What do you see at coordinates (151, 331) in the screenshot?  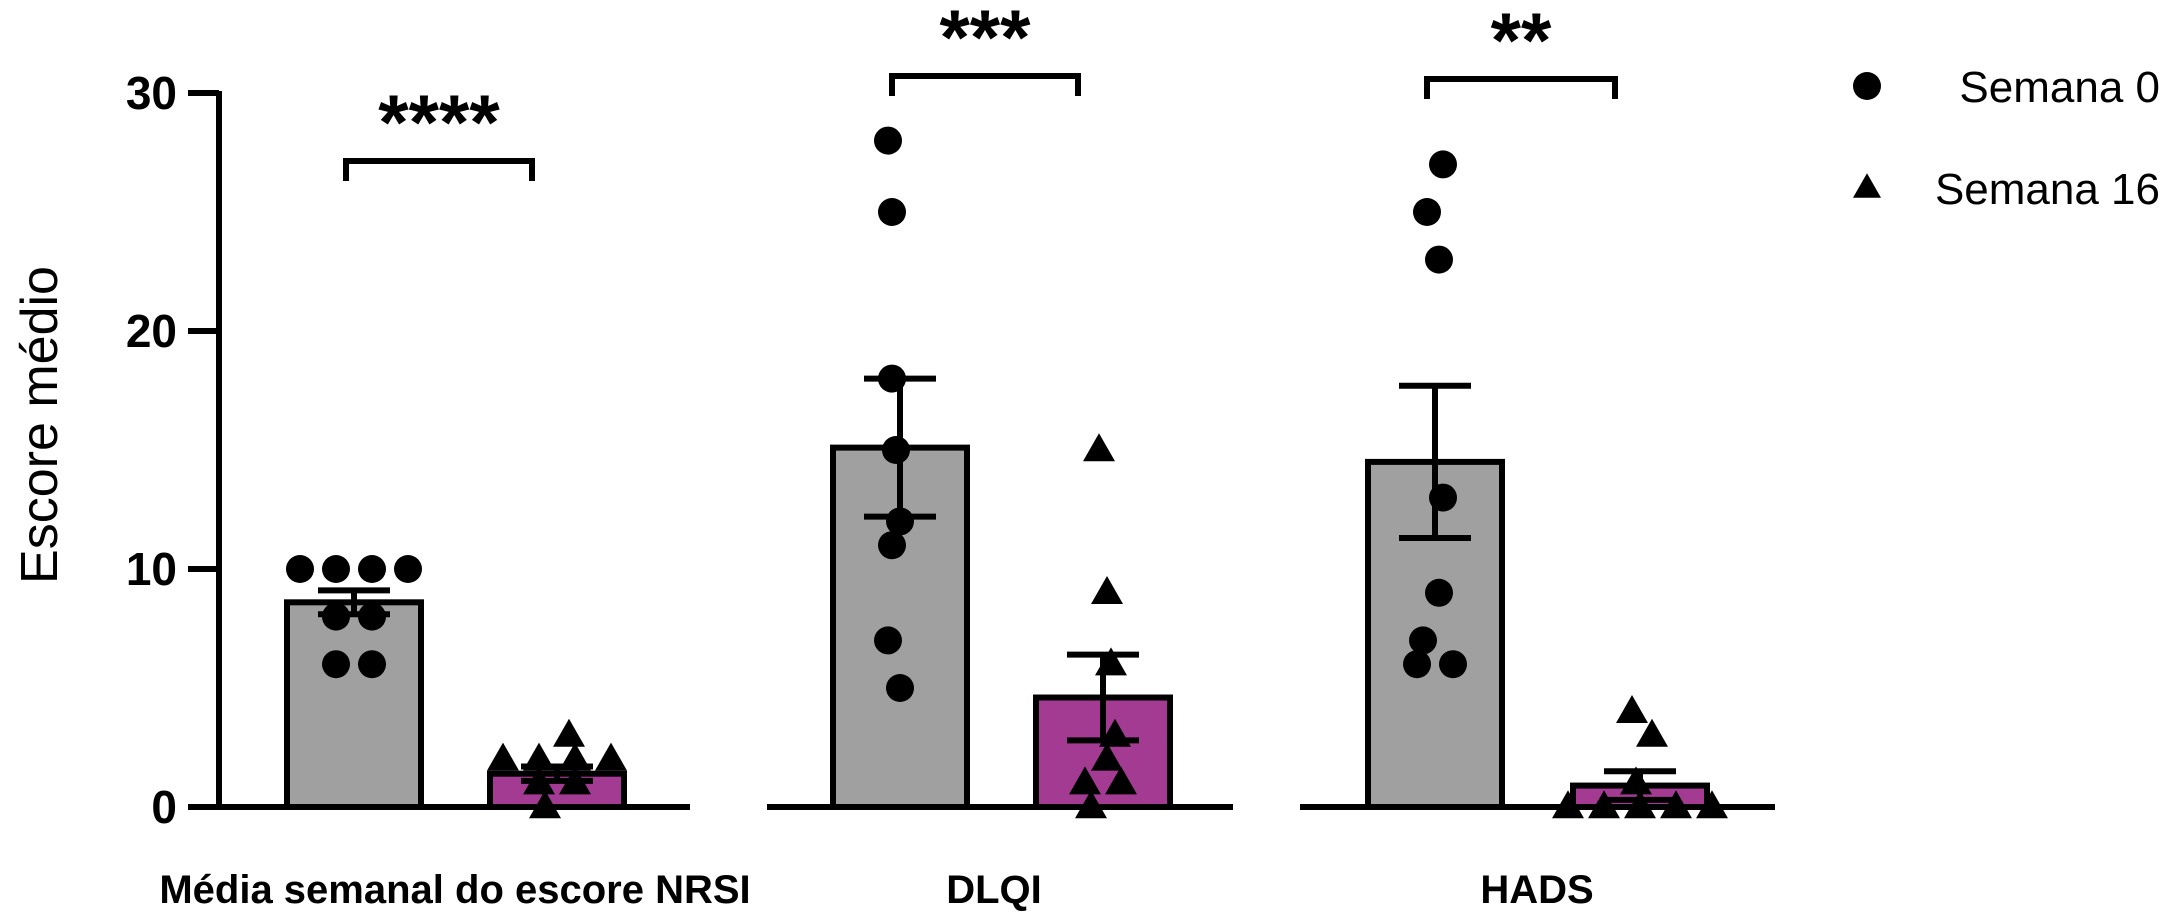 I see `y-tick-label: 20` at bounding box center [151, 331].